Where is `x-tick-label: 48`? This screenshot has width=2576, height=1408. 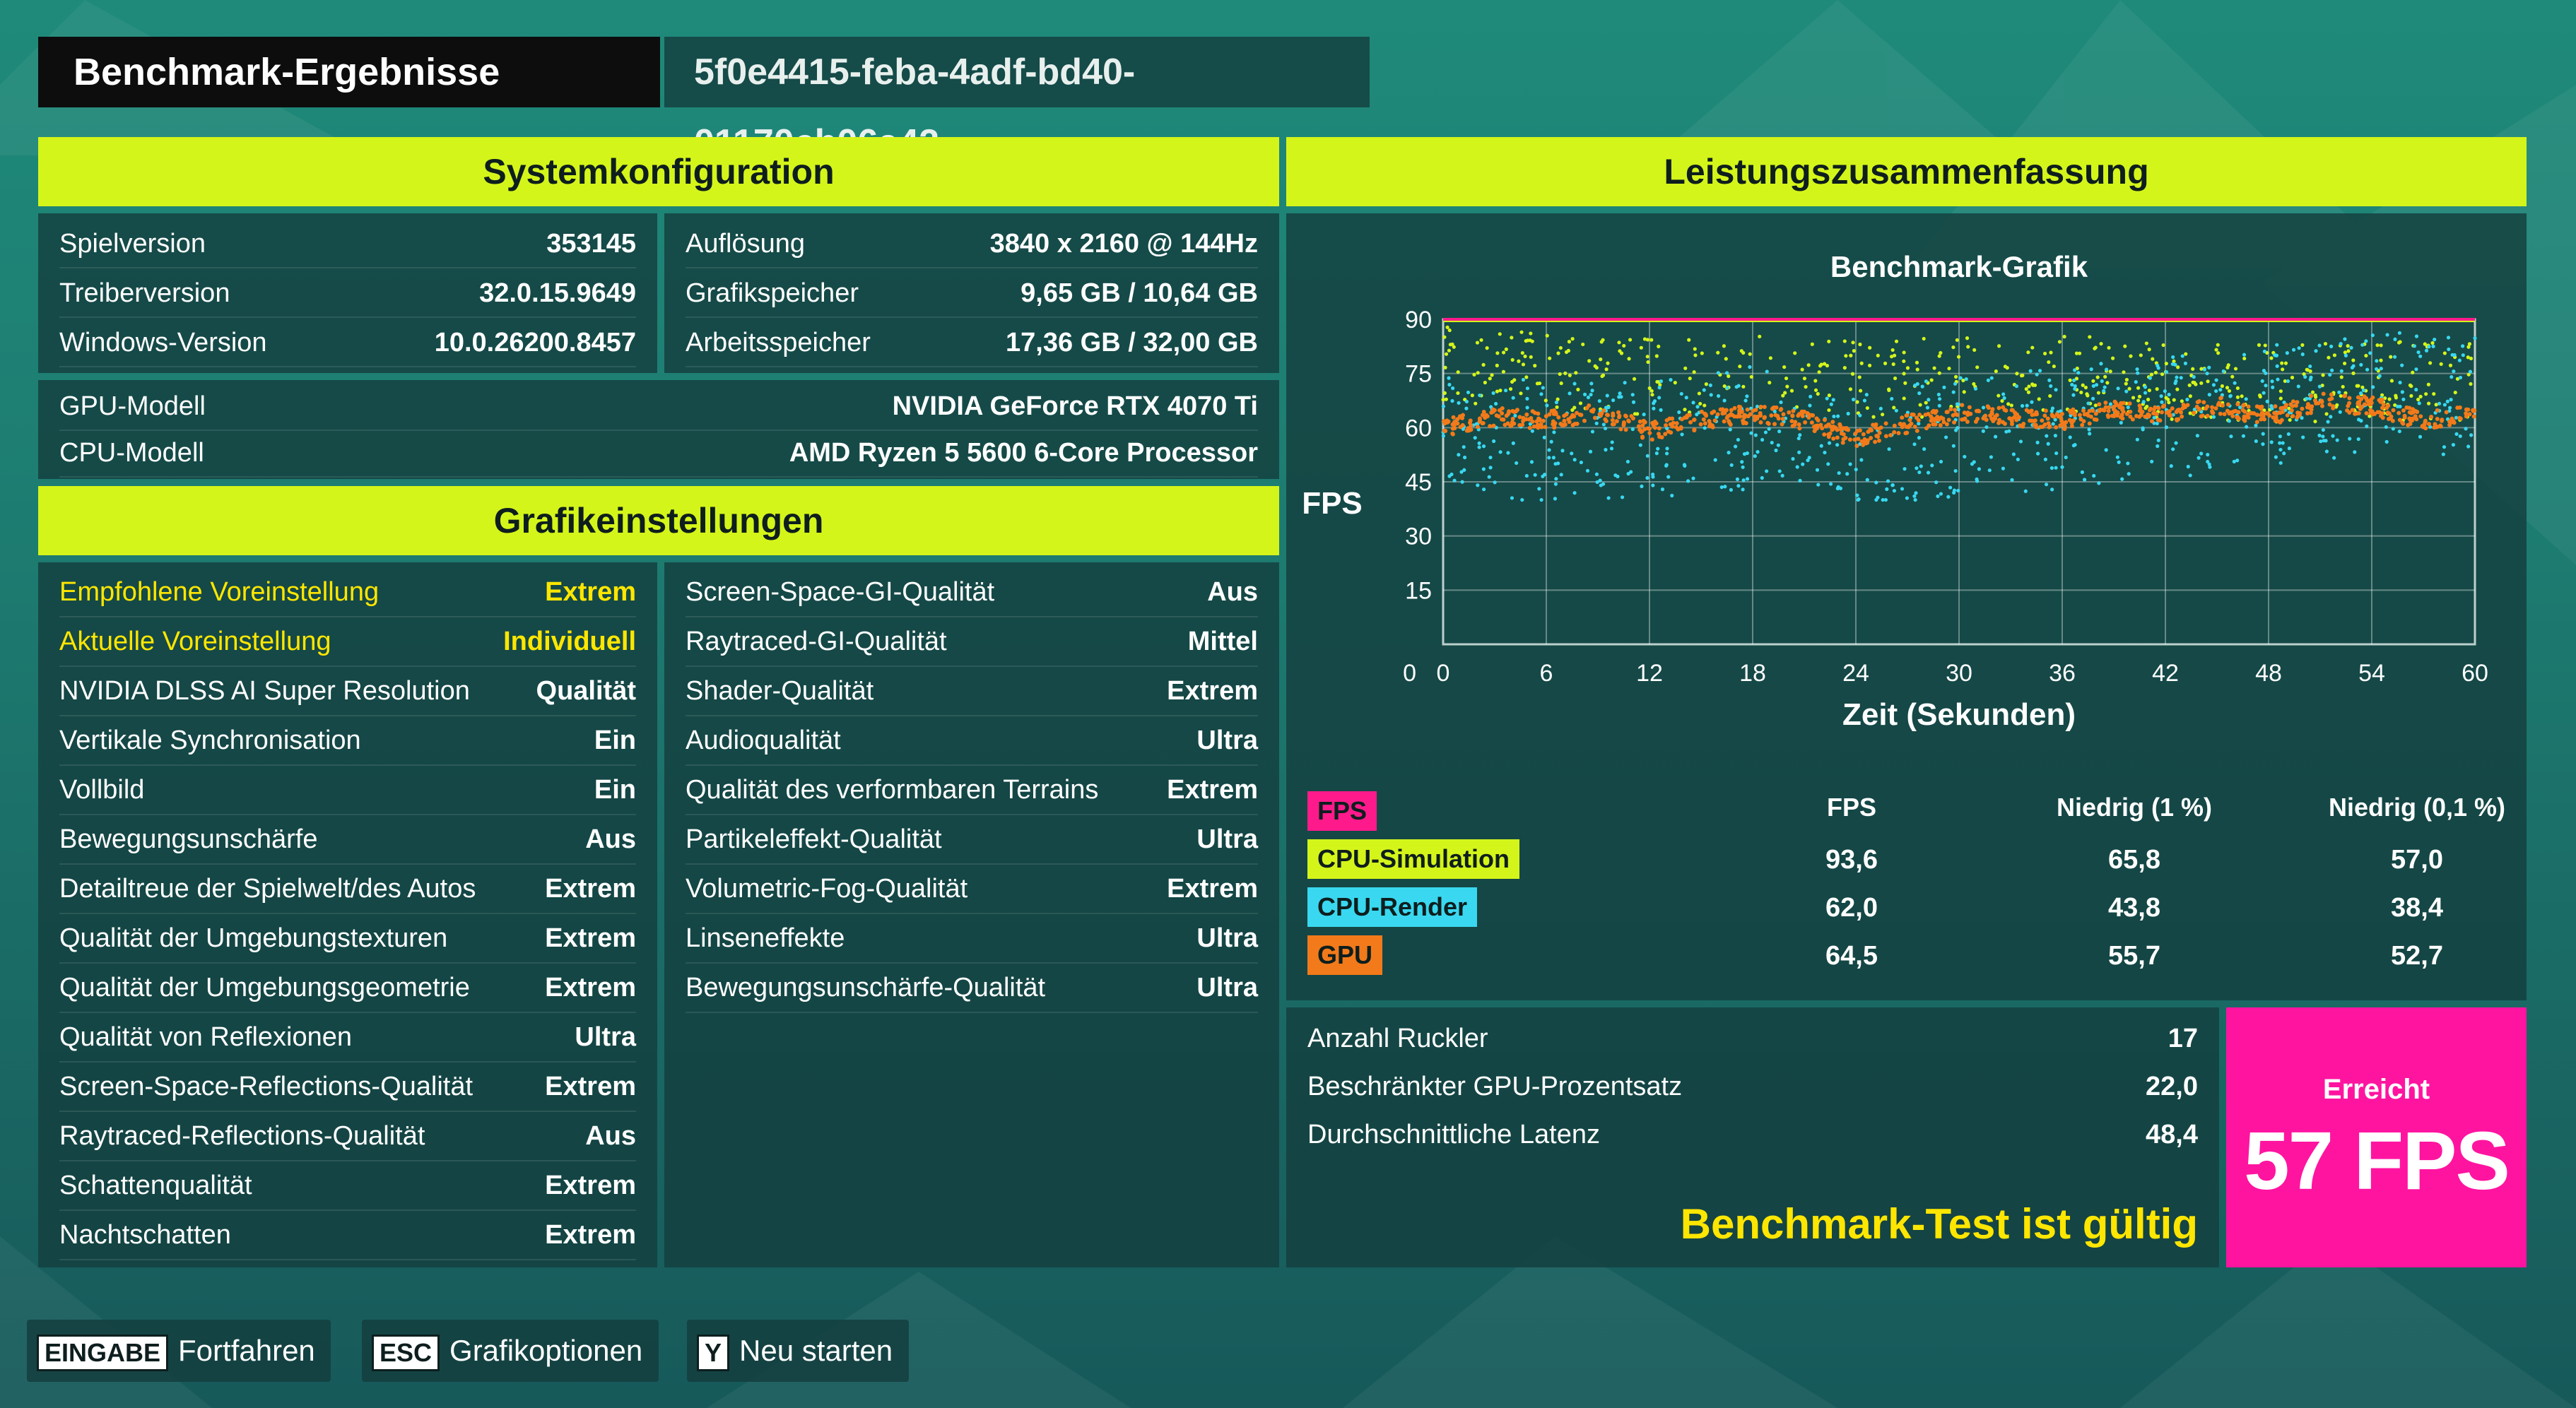
x-tick-label: 48 is located at coordinates (2268, 673).